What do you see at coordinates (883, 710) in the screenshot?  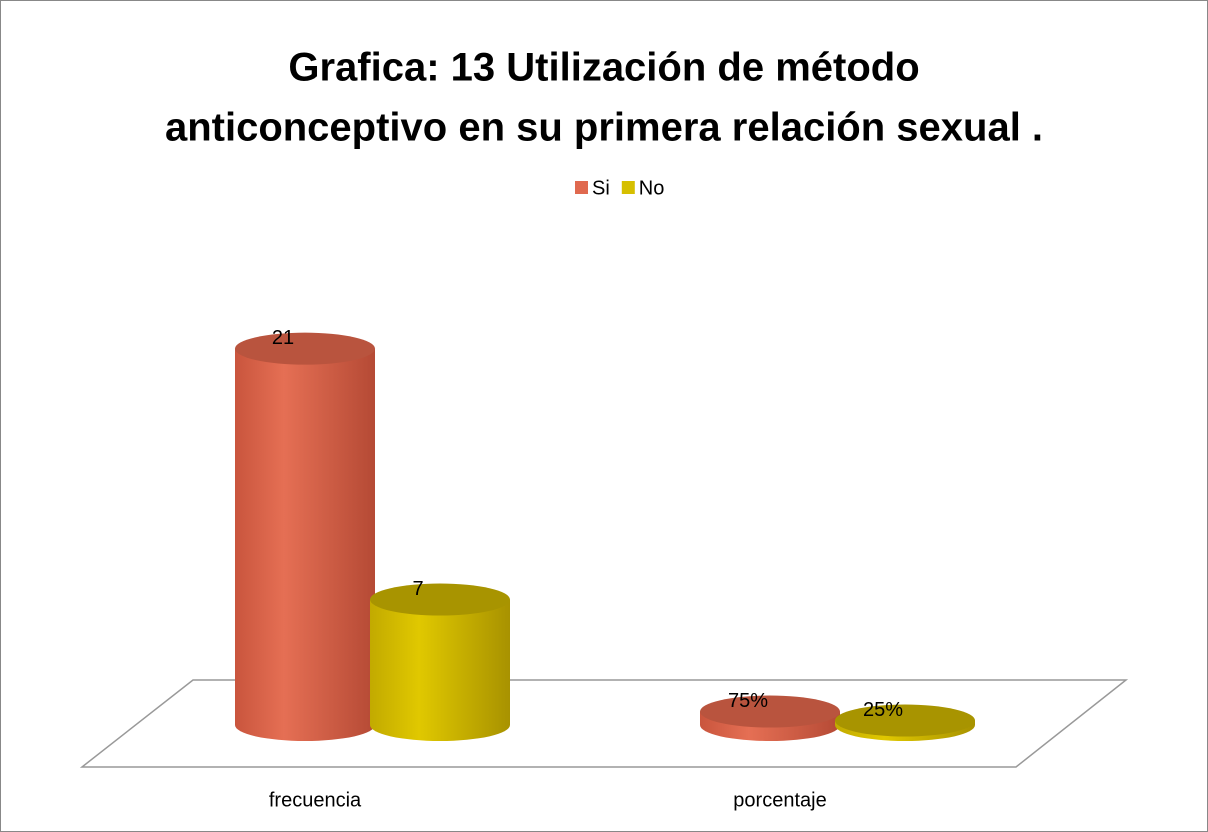 I see `data-label: 25%` at bounding box center [883, 710].